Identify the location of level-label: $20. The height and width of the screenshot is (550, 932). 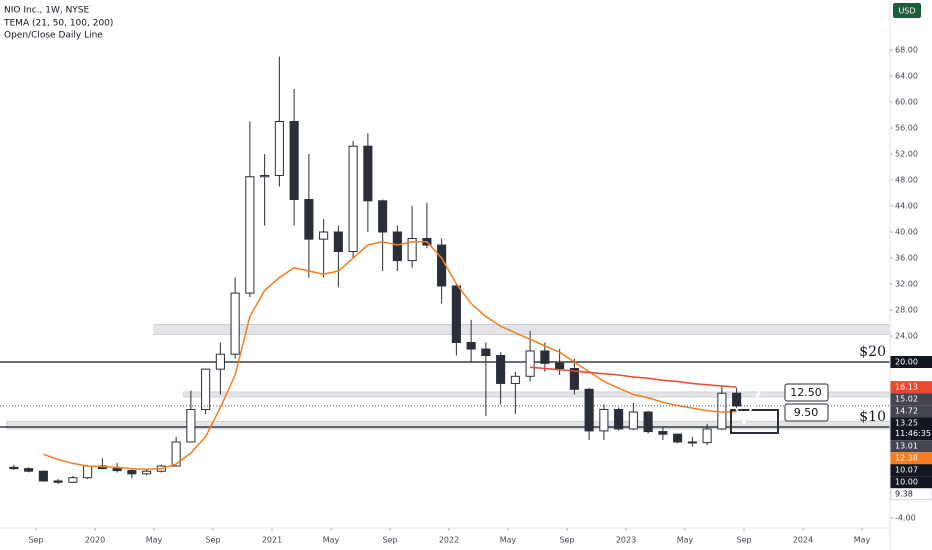
(872, 352).